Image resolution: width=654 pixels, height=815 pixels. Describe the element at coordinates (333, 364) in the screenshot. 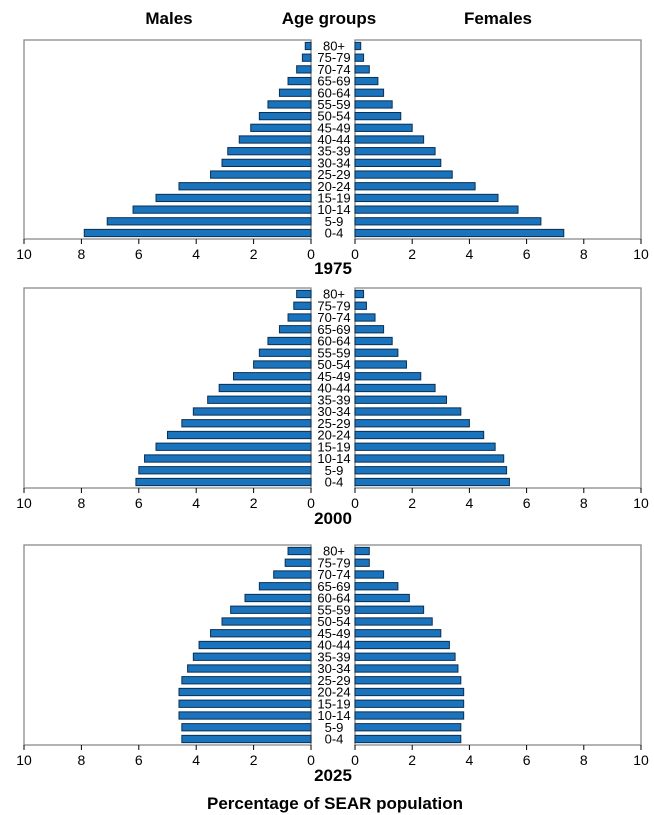

I see `age-label: 50-54` at that location.